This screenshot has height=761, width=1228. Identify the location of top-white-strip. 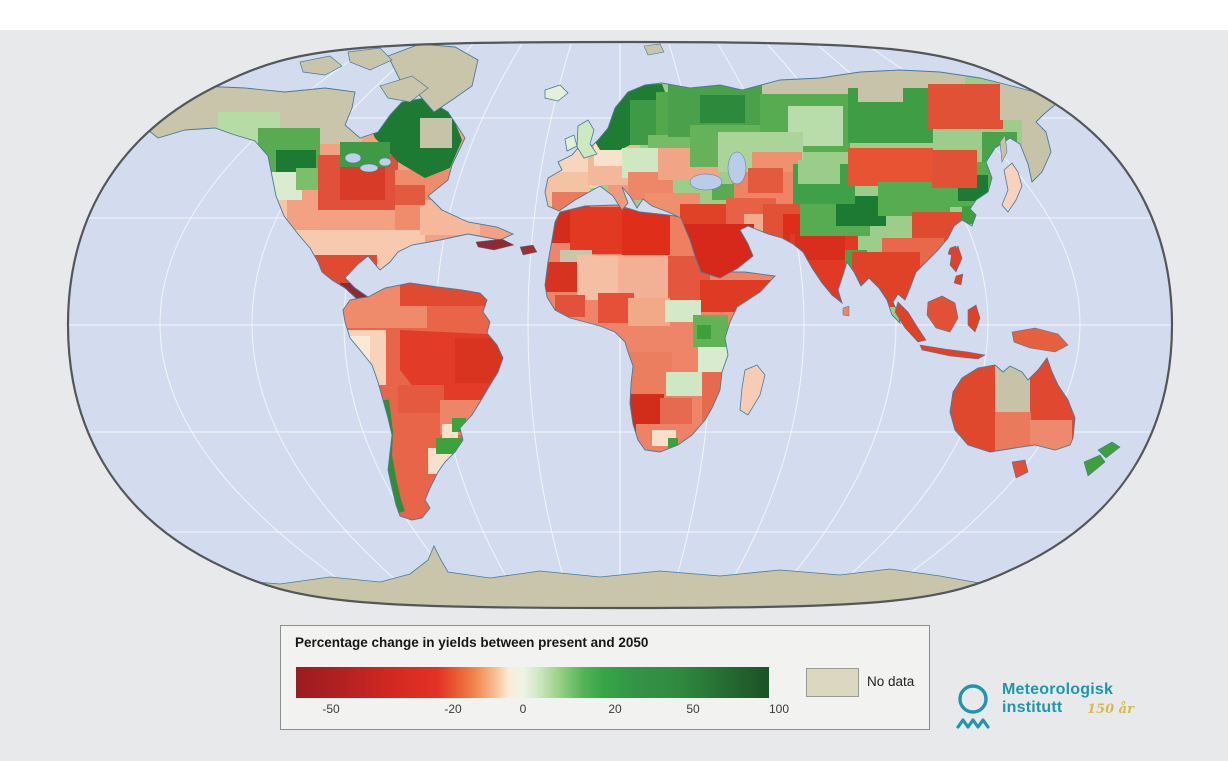
(614, 15).